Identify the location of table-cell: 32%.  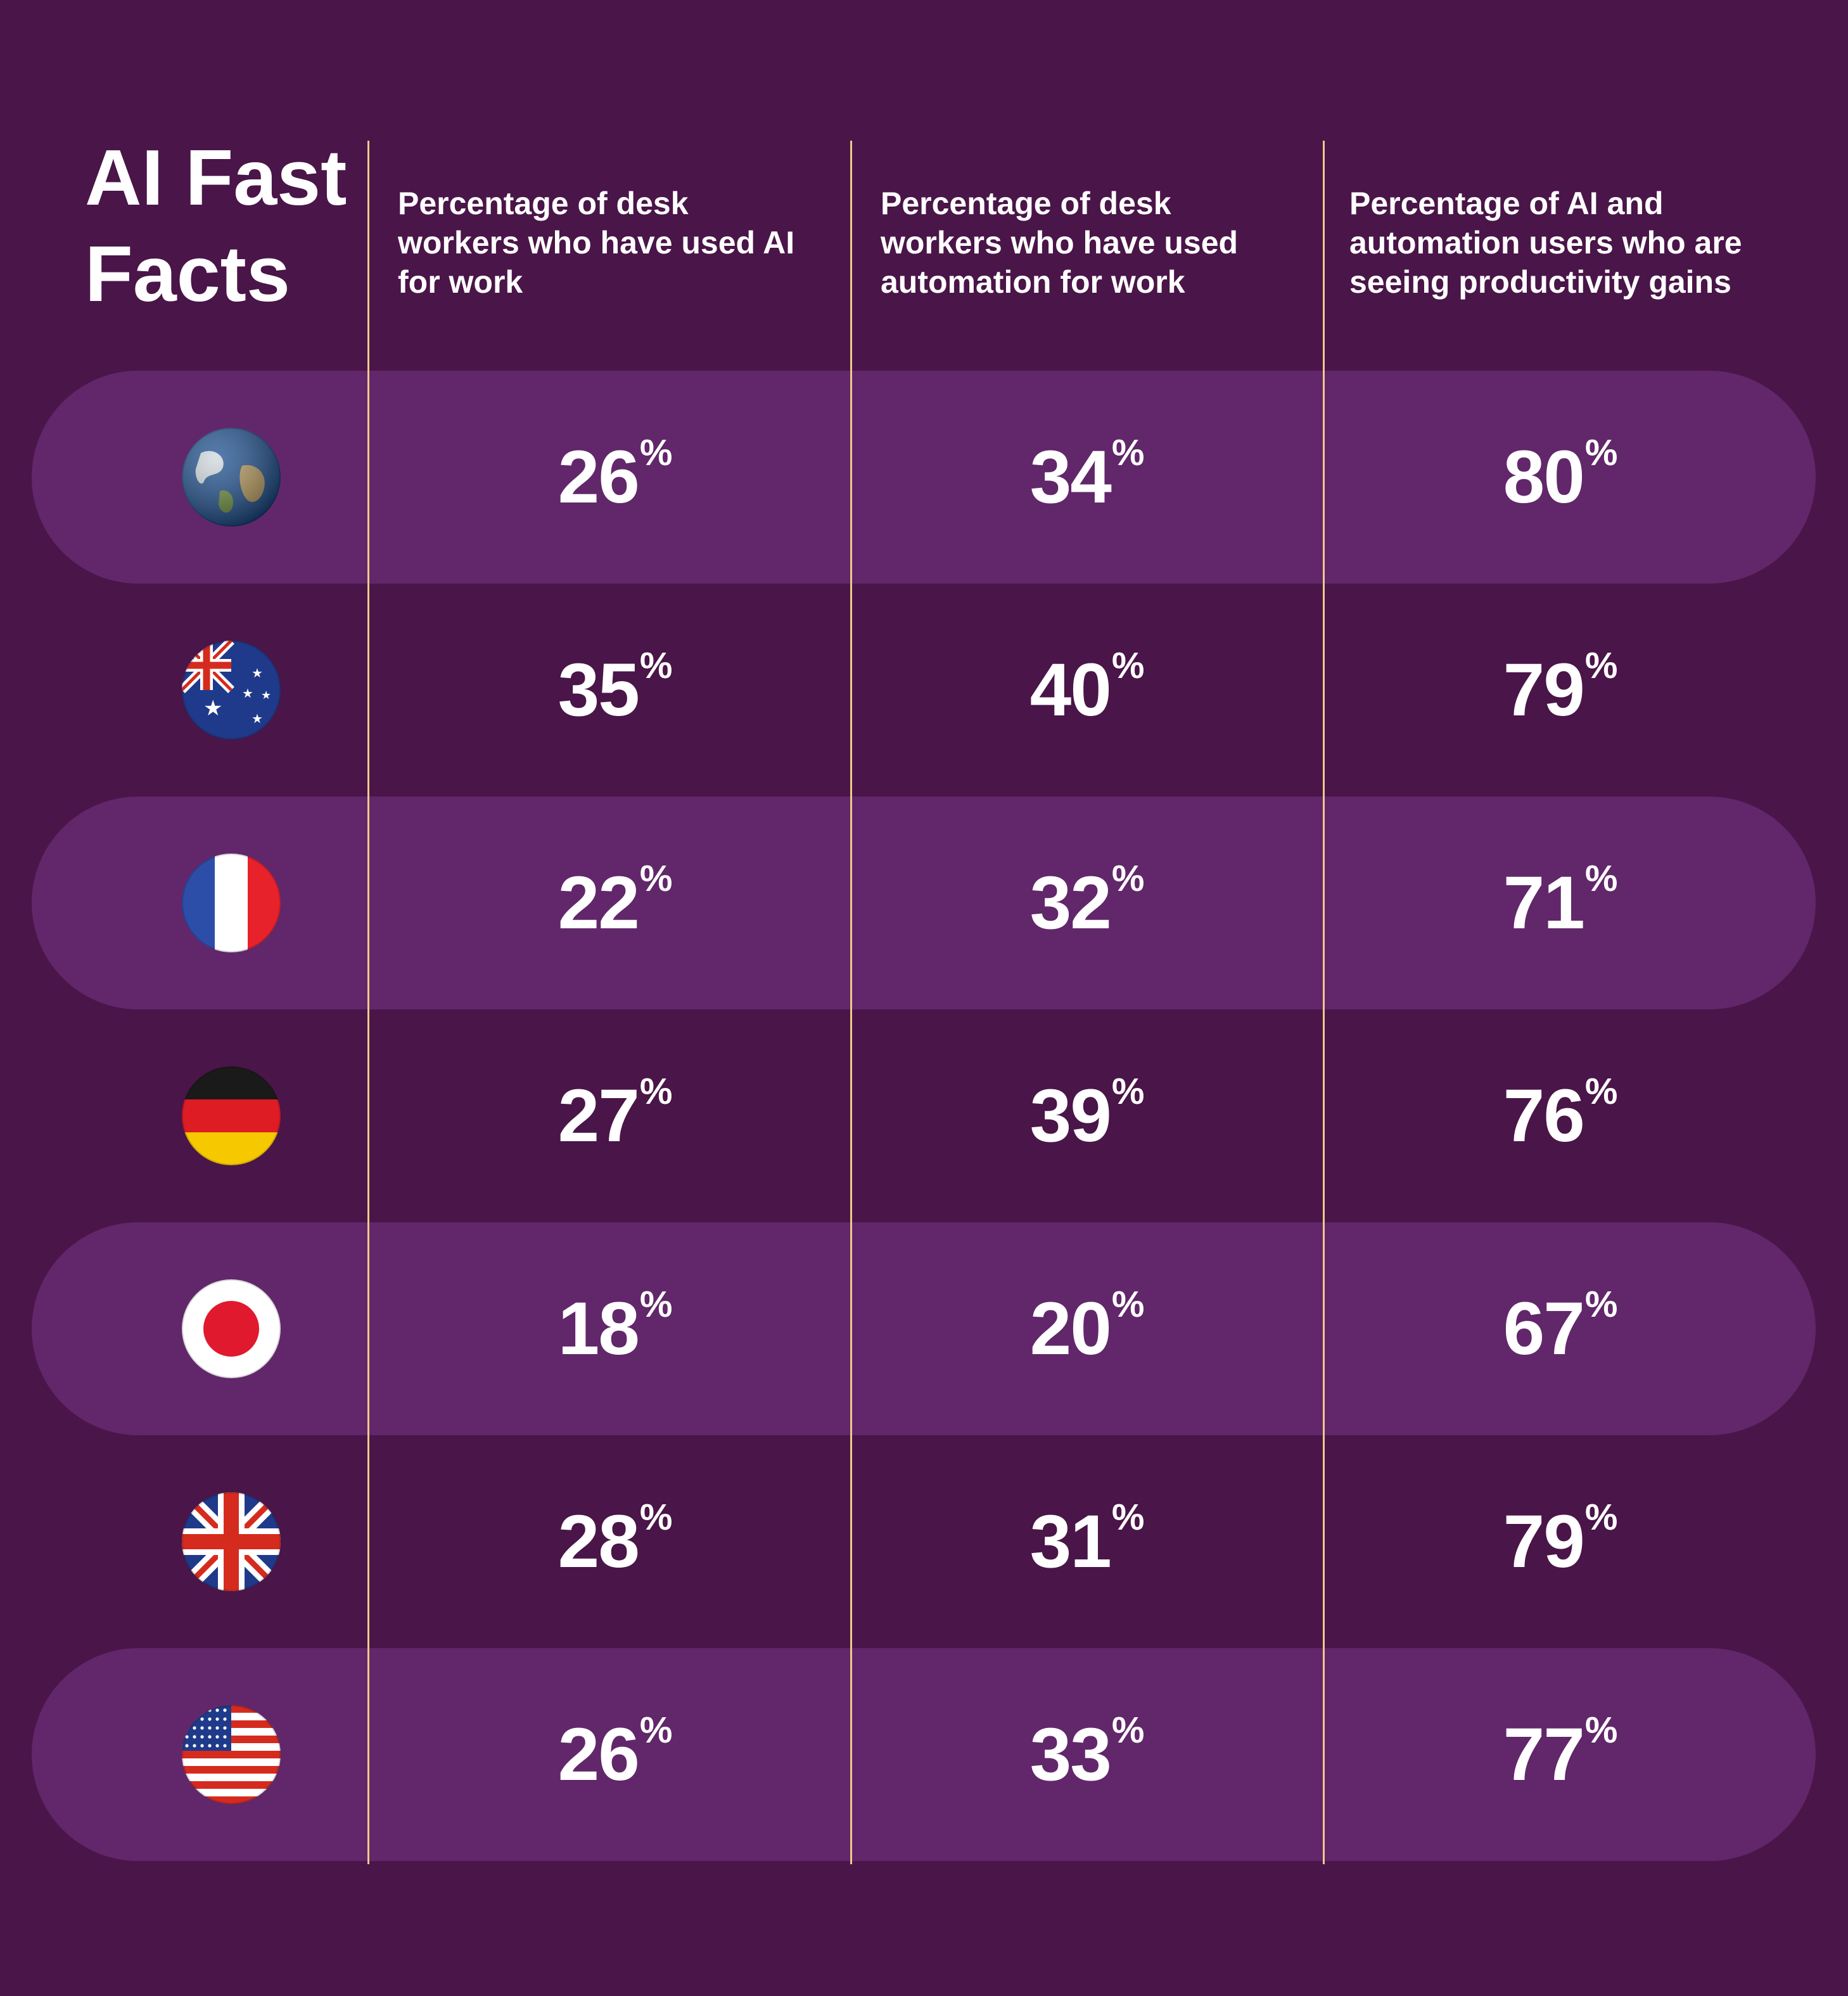
(1087, 902).